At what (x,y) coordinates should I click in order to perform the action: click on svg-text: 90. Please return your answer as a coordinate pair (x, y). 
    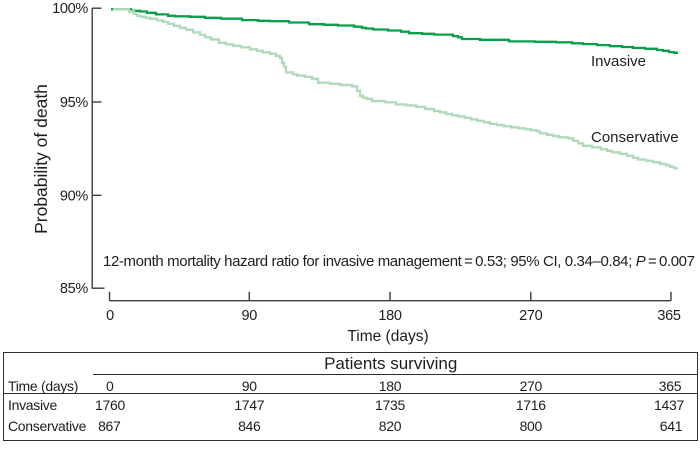
    Looking at the image, I should click on (250, 316).